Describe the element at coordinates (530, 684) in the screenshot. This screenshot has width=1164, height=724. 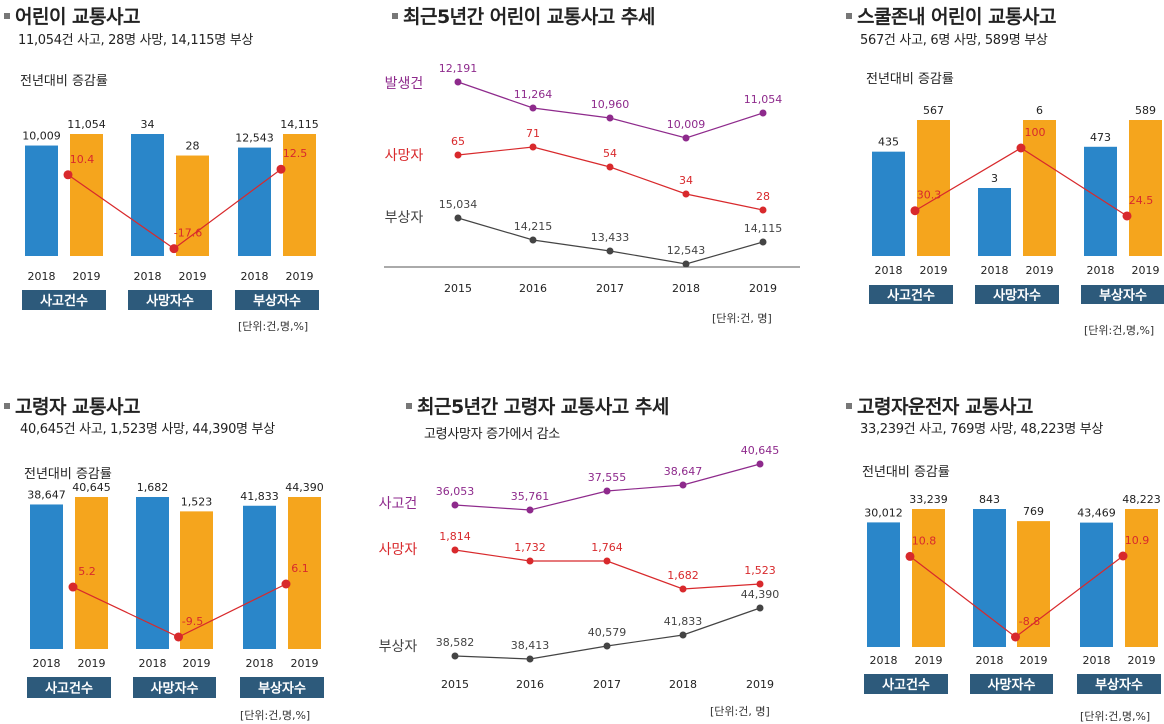
I see `x-tick-label: 2016` at that location.